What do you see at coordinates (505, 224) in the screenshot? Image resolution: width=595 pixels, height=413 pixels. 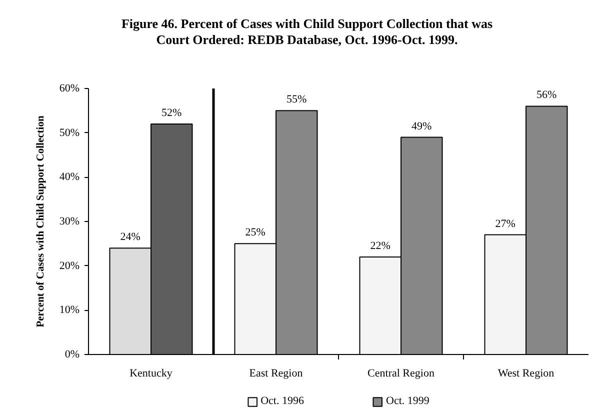 I see `data-label: 27%` at bounding box center [505, 224].